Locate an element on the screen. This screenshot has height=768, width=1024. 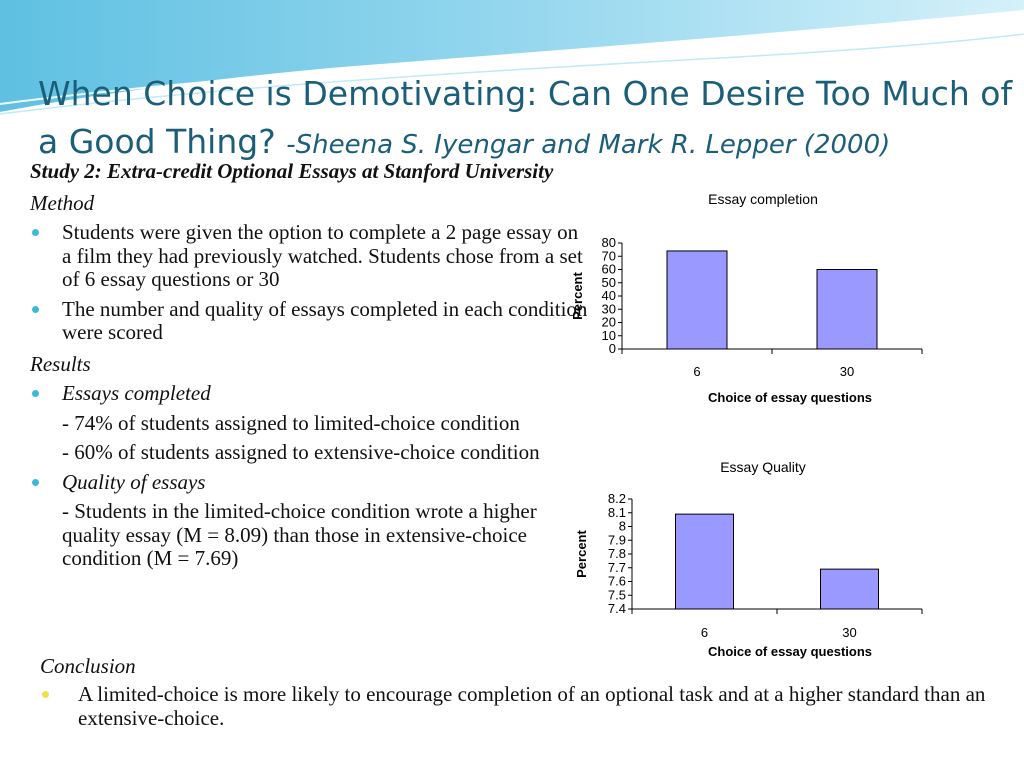
y-tick-label: 30 is located at coordinates (609, 308).